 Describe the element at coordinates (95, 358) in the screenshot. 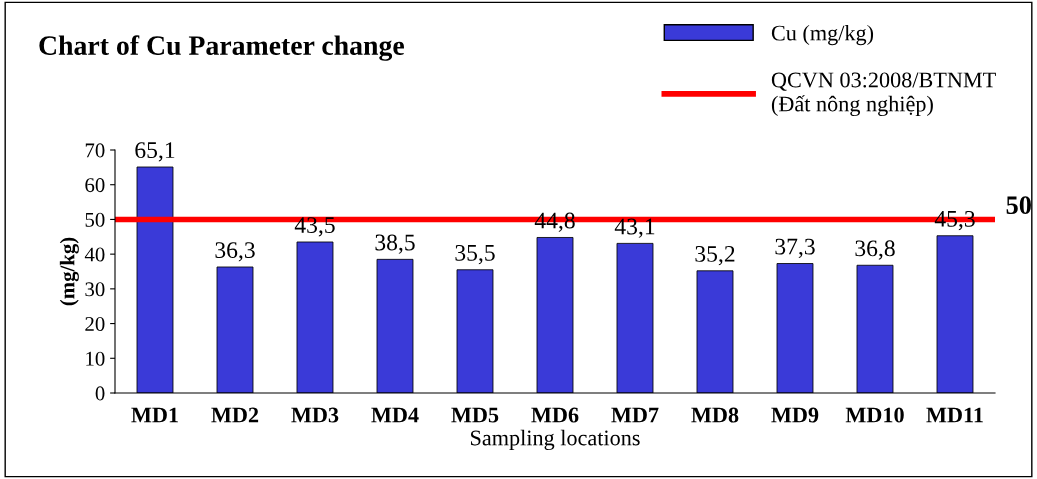

I see `y-tick-label: 10` at that location.